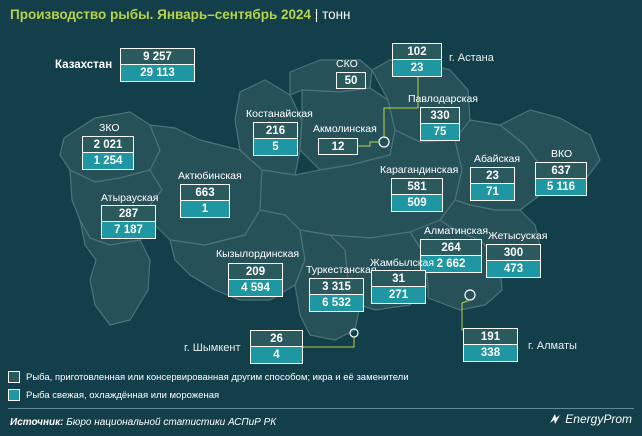 This screenshot has width=642, height=436. What do you see at coordinates (471, 58) in the screenshot?
I see `label-astana: г. Астана` at bounding box center [471, 58].